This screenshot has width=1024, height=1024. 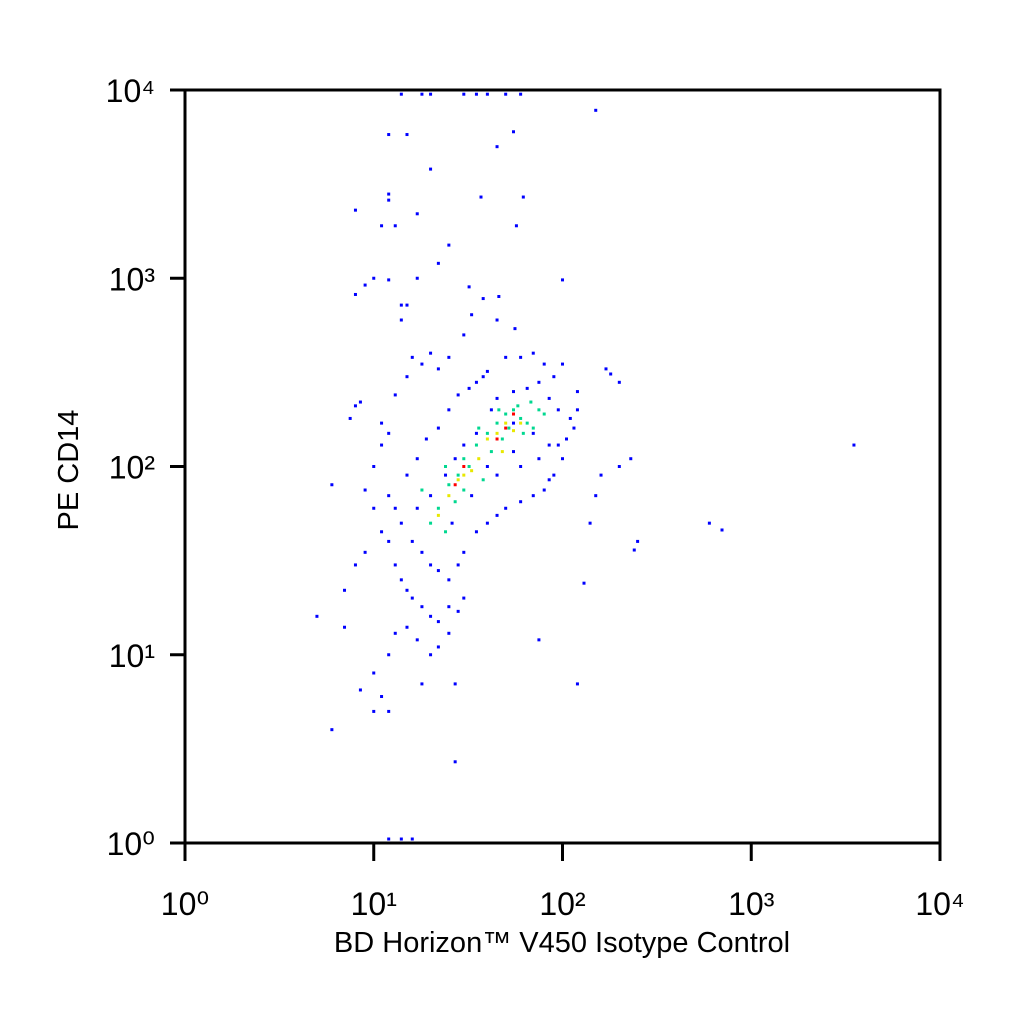 What do you see at coordinates (132, 468) in the screenshot?
I see `y-tick-label: 10²` at bounding box center [132, 468].